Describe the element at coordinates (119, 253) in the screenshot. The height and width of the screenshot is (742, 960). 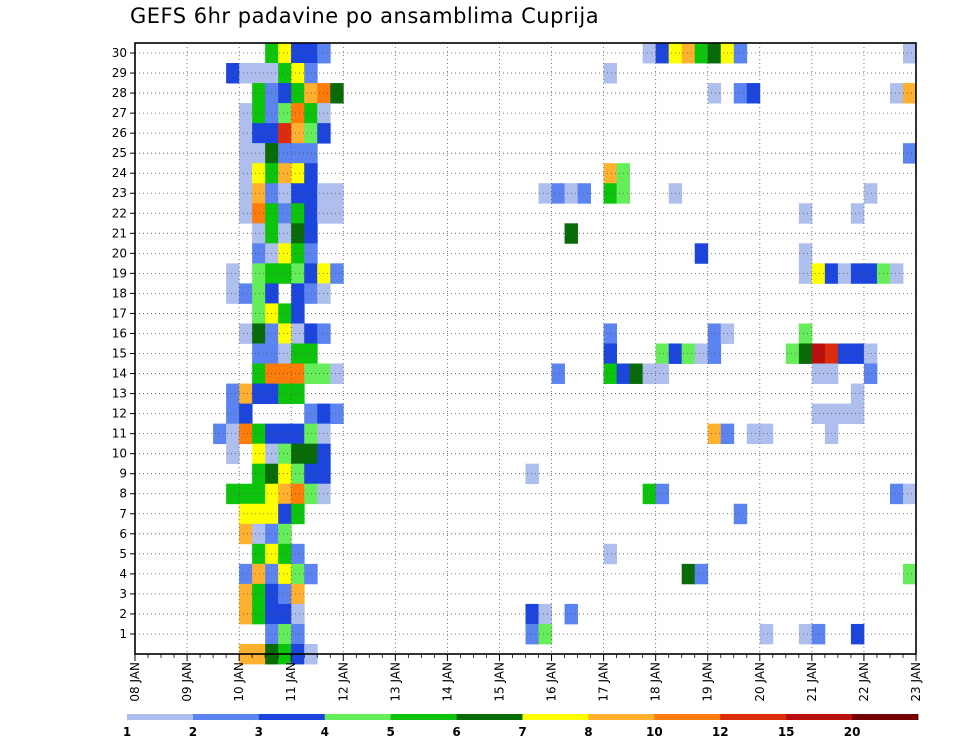
I see `y-tick-label: 20` at that location.